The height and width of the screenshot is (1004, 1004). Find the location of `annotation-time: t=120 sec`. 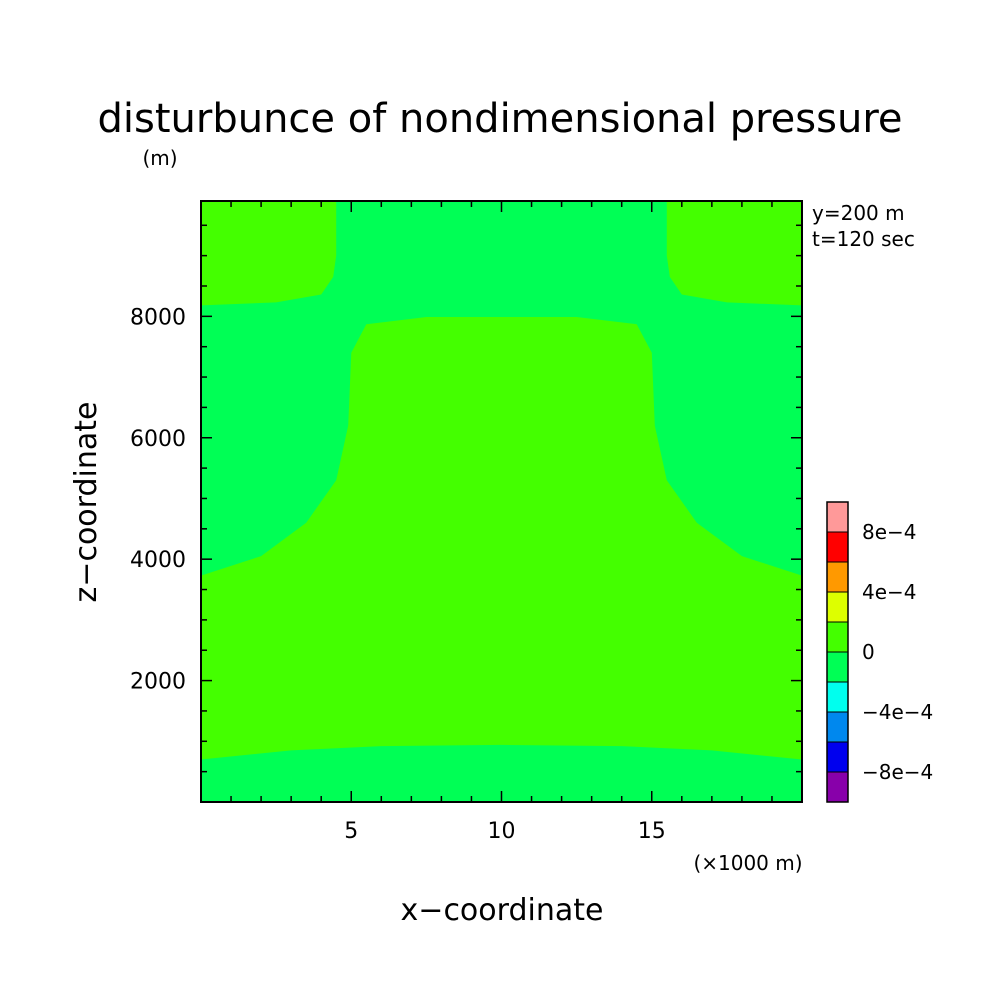

annotation-time: t=120 sec is located at coordinates (863, 239).